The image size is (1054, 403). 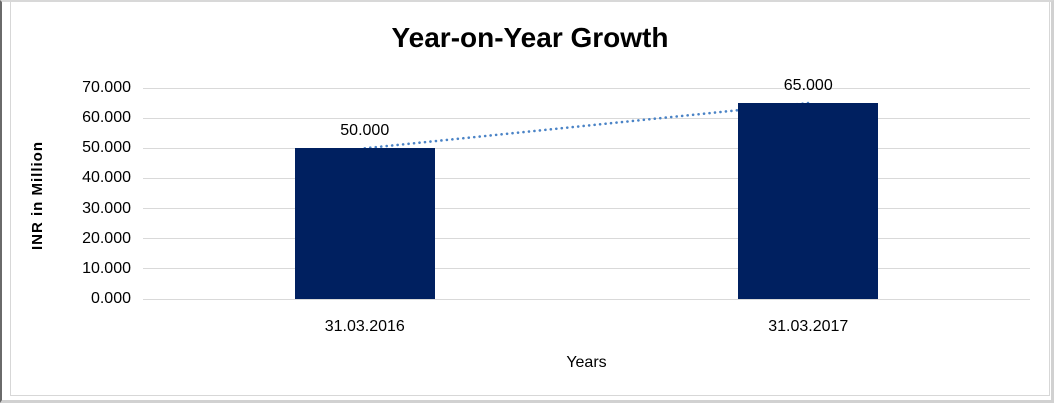 I want to click on y-tick-label: 10.000, so click(x=106, y=268).